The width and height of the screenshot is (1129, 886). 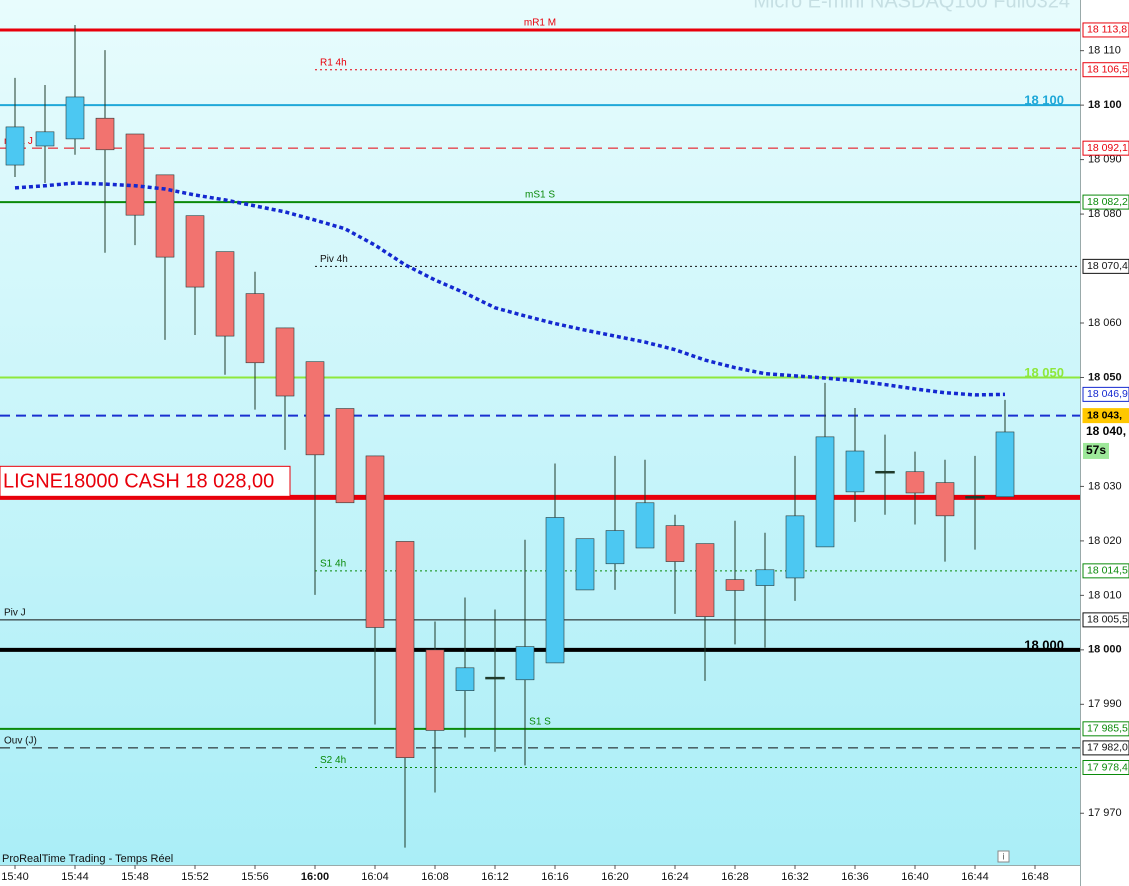 What do you see at coordinates (675, 877) in the screenshot?
I see `x-tick-label: 16:24` at bounding box center [675, 877].